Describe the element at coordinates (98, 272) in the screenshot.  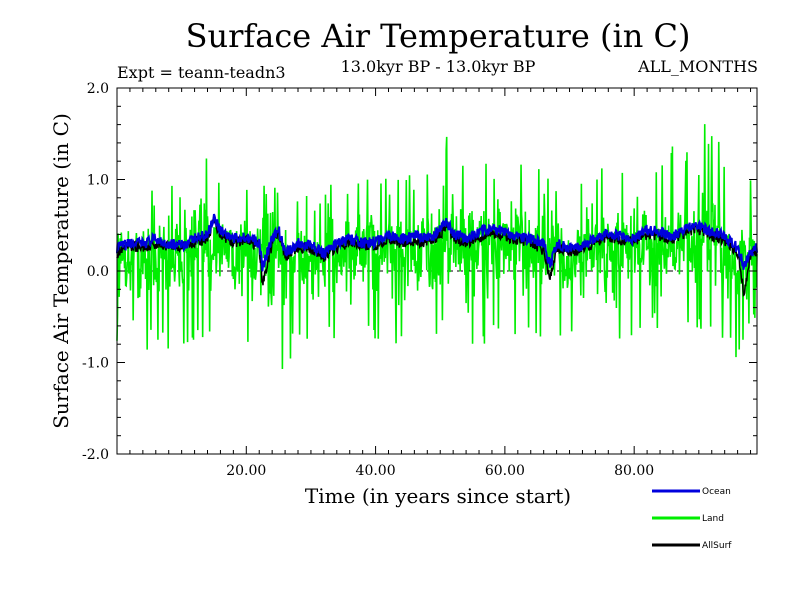
I see `y-tick-label: 0.0` at that location.